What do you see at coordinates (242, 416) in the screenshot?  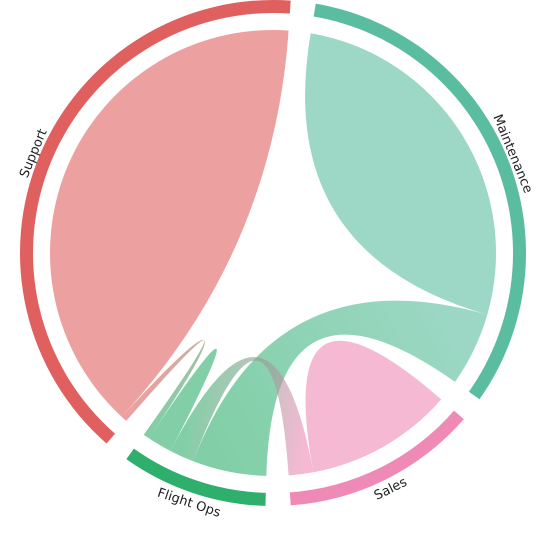 I see `ribbon-sales-flight-ops` at bounding box center [242, 416].